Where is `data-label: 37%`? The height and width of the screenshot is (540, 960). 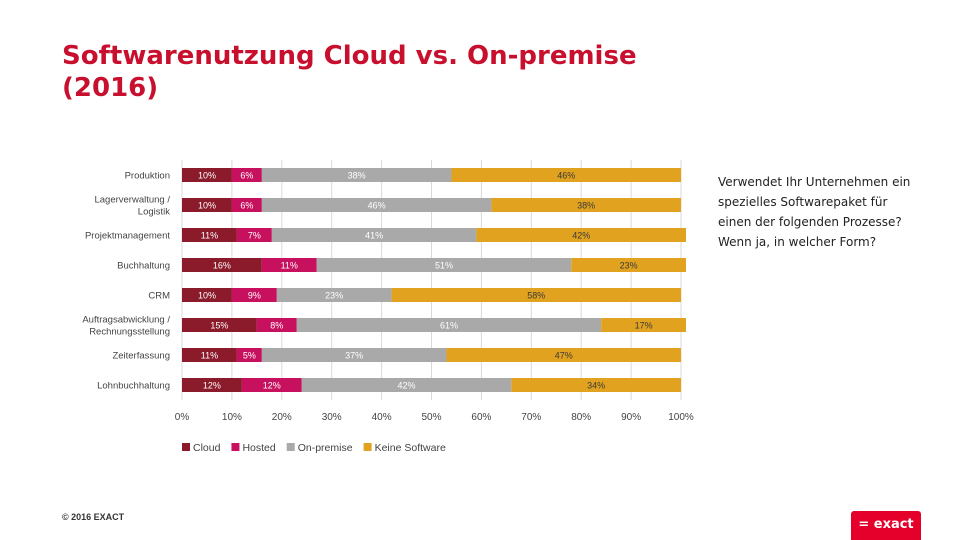 data-label: 37% is located at coordinates (354, 356).